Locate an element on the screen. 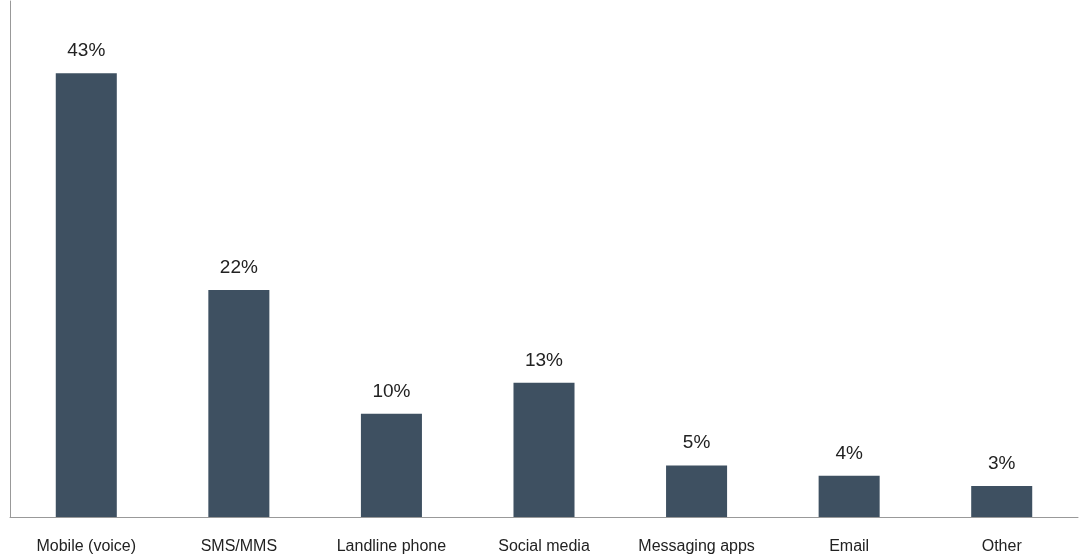 The image size is (1086, 557). data-label: 43% is located at coordinates (86, 50).